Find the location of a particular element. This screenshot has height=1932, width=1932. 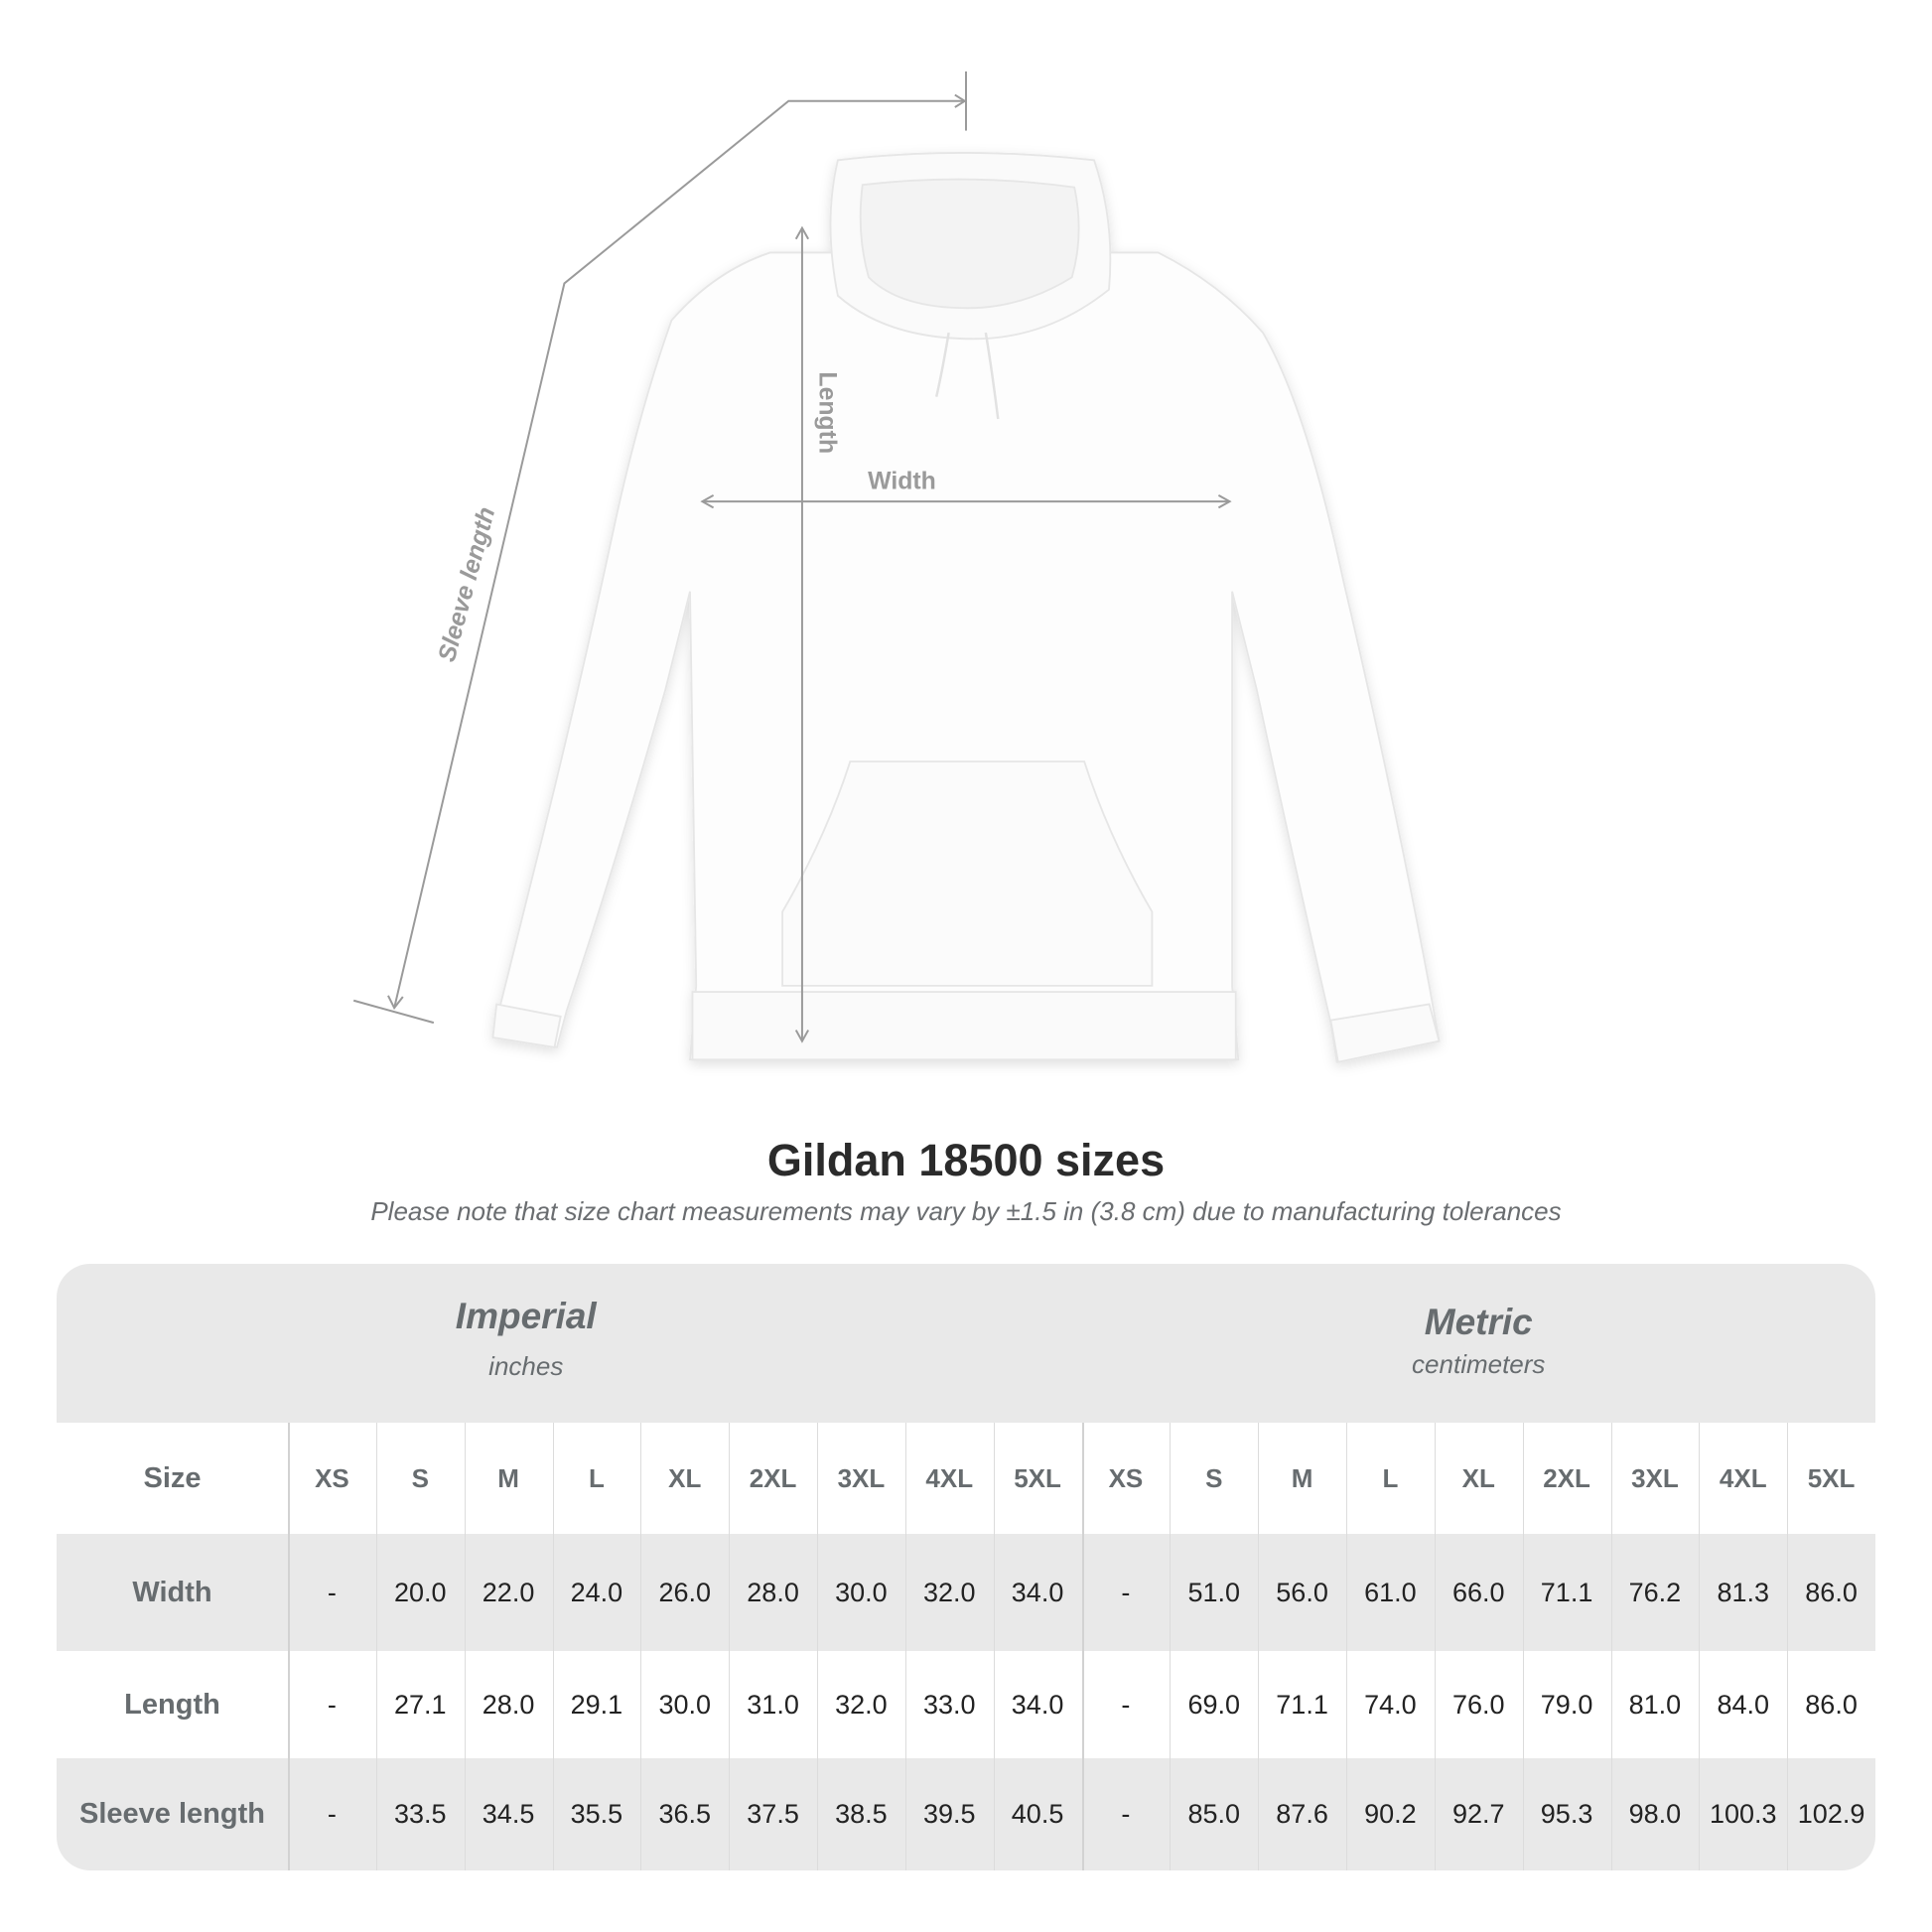

measurement-cell: 81.0 is located at coordinates (1655, 1705).